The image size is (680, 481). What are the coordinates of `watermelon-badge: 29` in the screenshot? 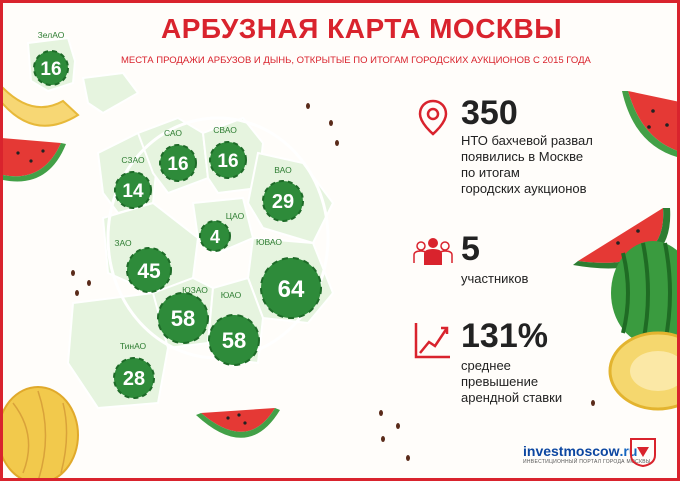 It's located at (283, 201).